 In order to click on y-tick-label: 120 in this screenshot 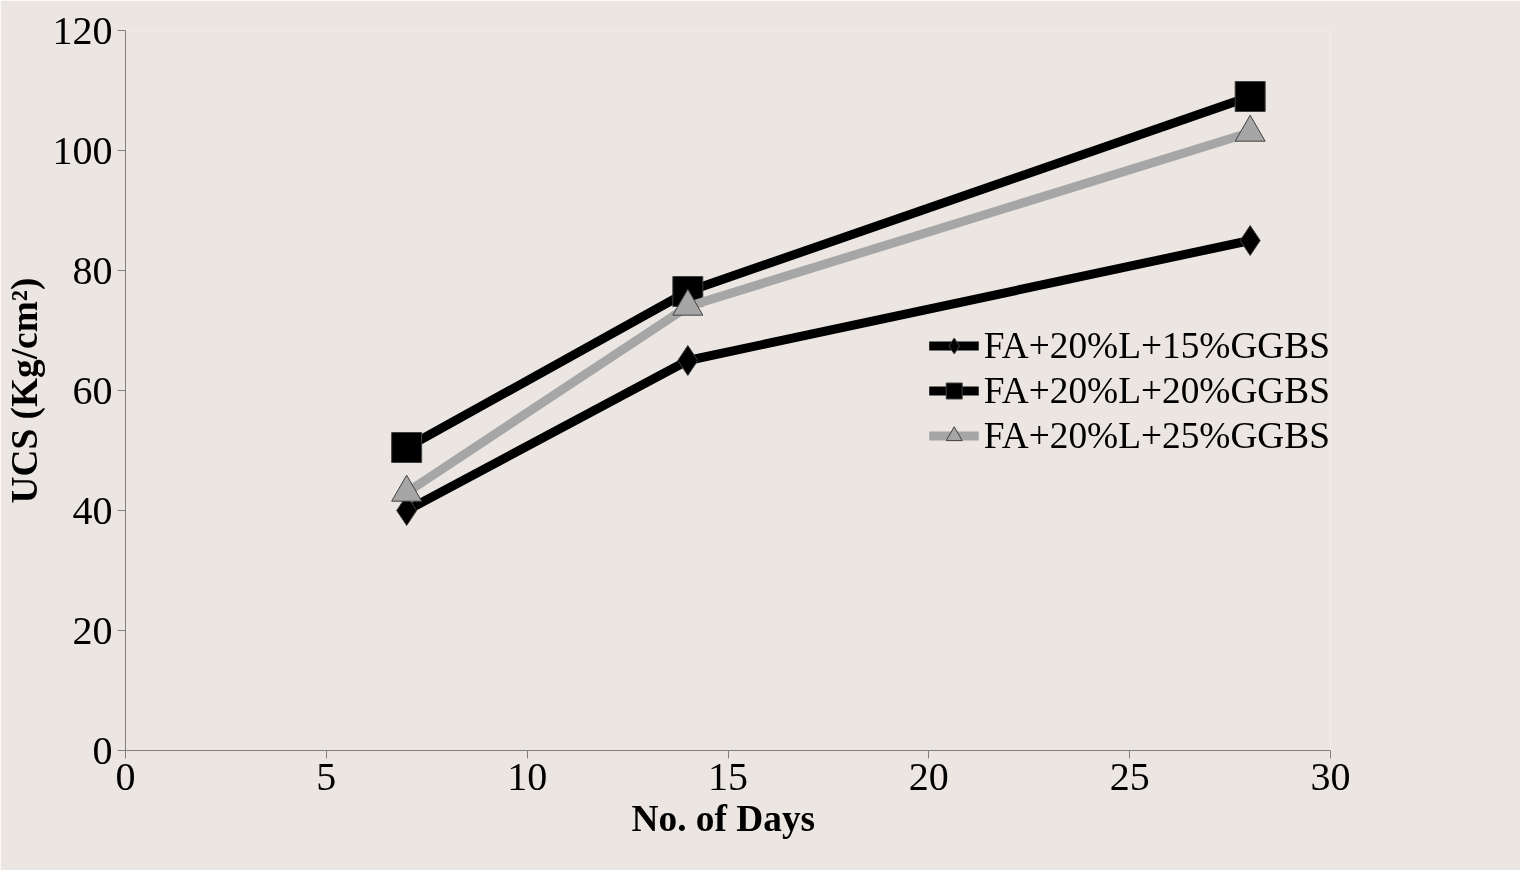, I will do `click(82, 30)`.